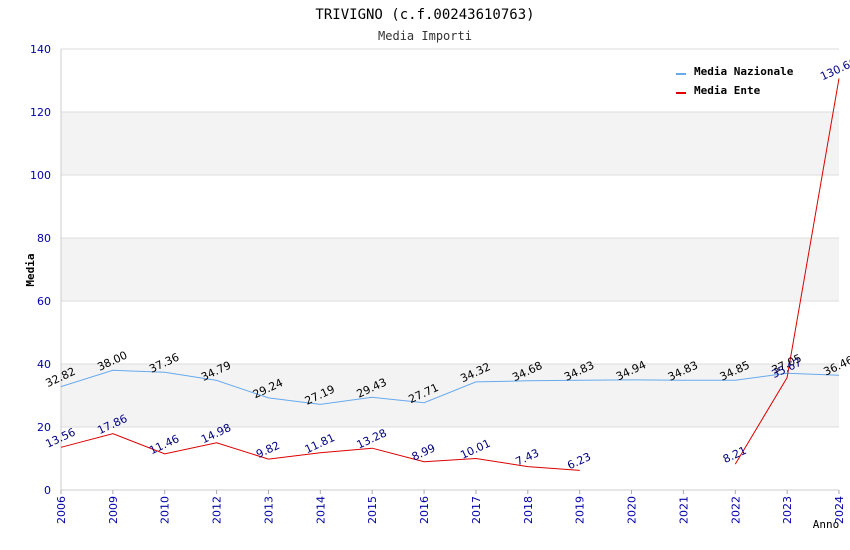 Image resolution: width=850 pixels, height=550 pixels. What do you see at coordinates (424, 15) in the screenshot?
I see `chart-title: TRIVIGNO (c.f.00243610763)` at bounding box center [424, 15].